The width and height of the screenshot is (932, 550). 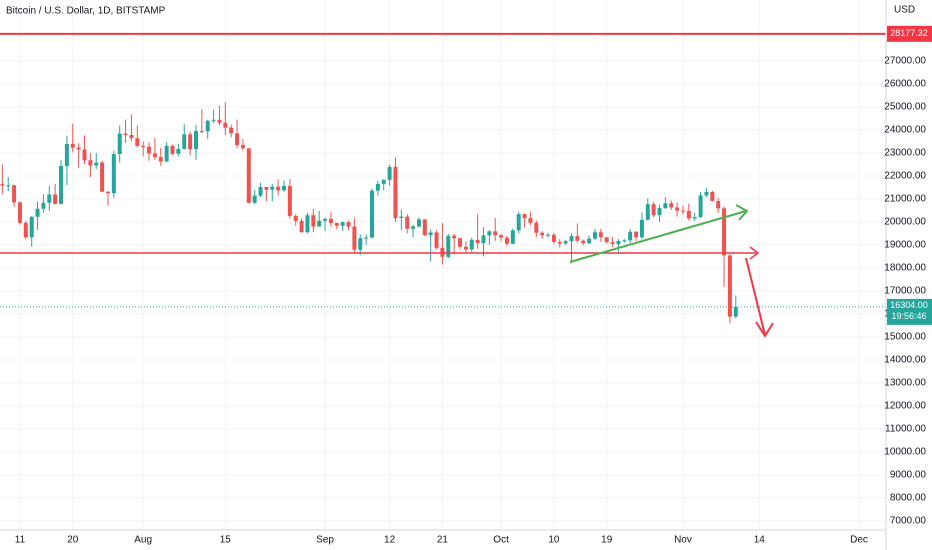 I want to click on last-price-label: 16304.00, so click(x=909, y=305).